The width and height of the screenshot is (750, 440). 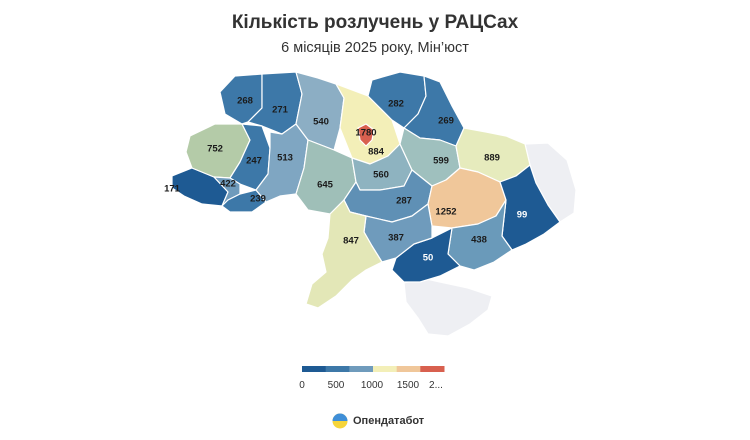 I want to click on map-subtitle: 6 місяців 2025 року, Мін’юст, so click(x=375, y=48).